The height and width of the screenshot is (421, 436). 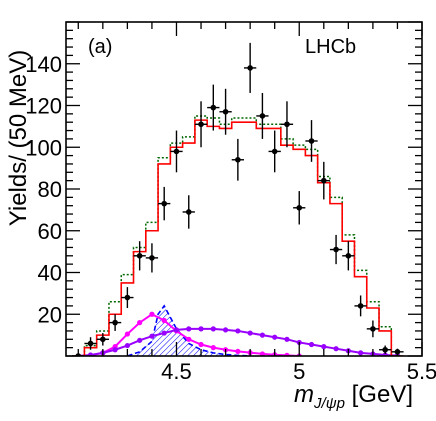 I want to click on x-tick-label: 5, so click(x=299, y=371).